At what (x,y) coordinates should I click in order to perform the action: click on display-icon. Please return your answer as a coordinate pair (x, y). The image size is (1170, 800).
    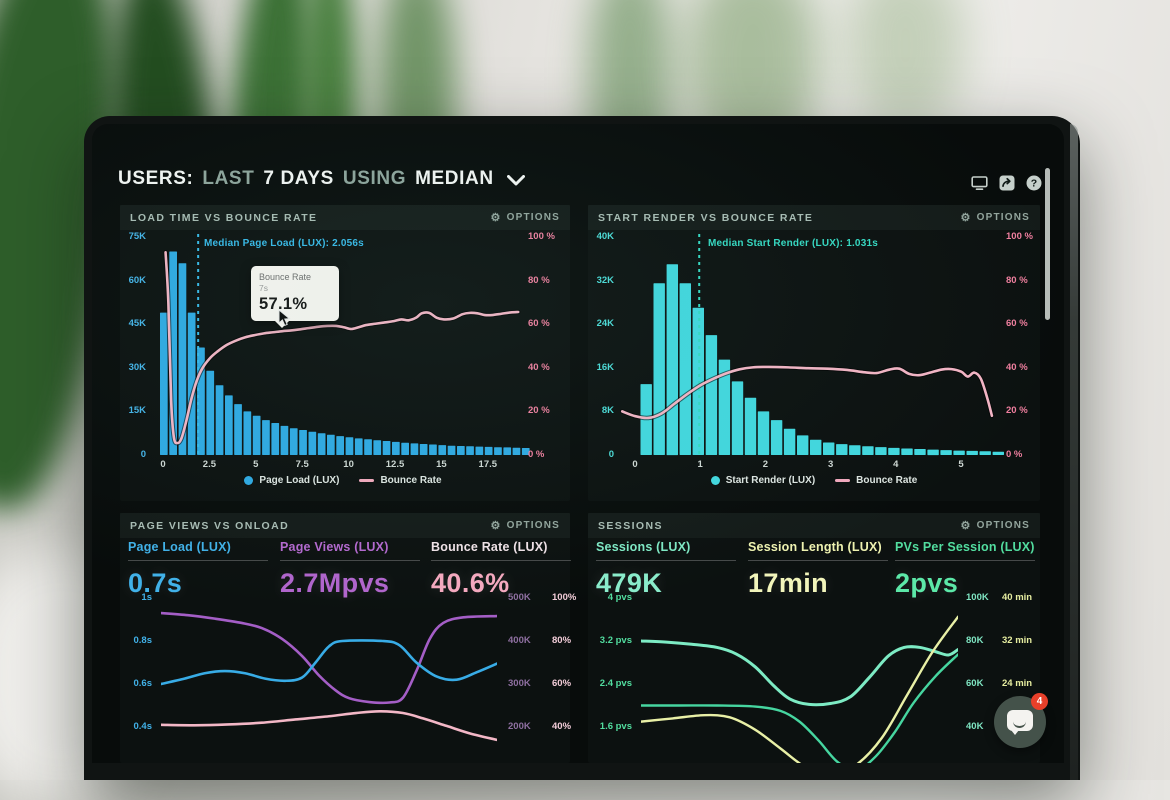
    Looking at the image, I should click on (979, 183).